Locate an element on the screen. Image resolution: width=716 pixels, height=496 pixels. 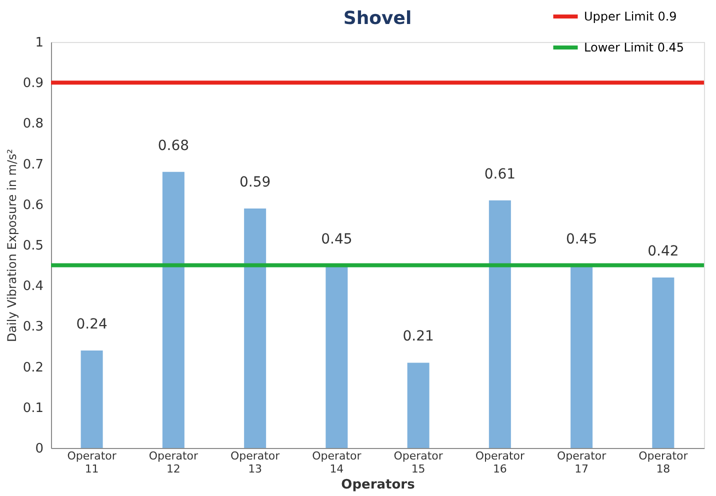
x-tick-label: Operator 12 is located at coordinates (173, 463).